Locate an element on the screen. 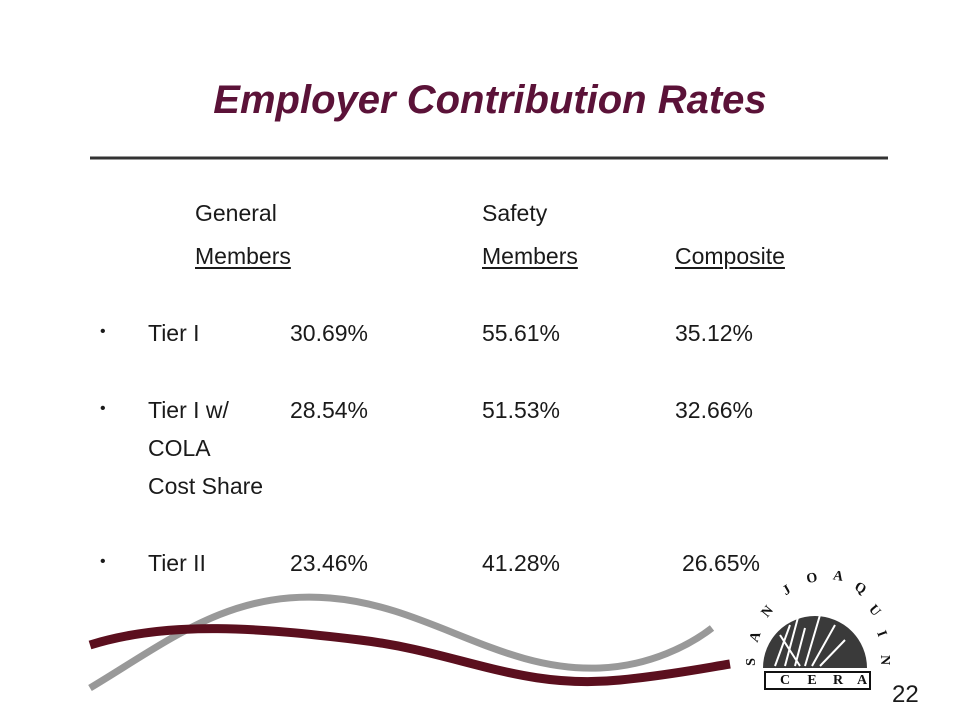 The height and width of the screenshot is (720, 960). row-label: Cost Share is located at coordinates (206, 486).